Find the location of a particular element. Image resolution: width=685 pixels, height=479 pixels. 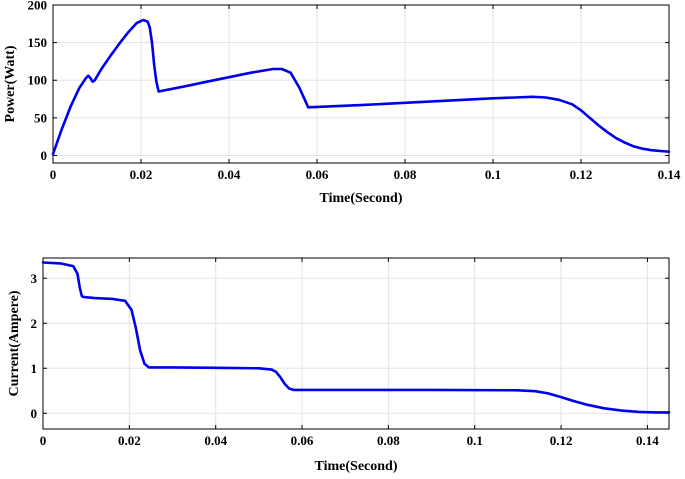

current-y-tick-label-2: 2 is located at coordinates (34, 323).